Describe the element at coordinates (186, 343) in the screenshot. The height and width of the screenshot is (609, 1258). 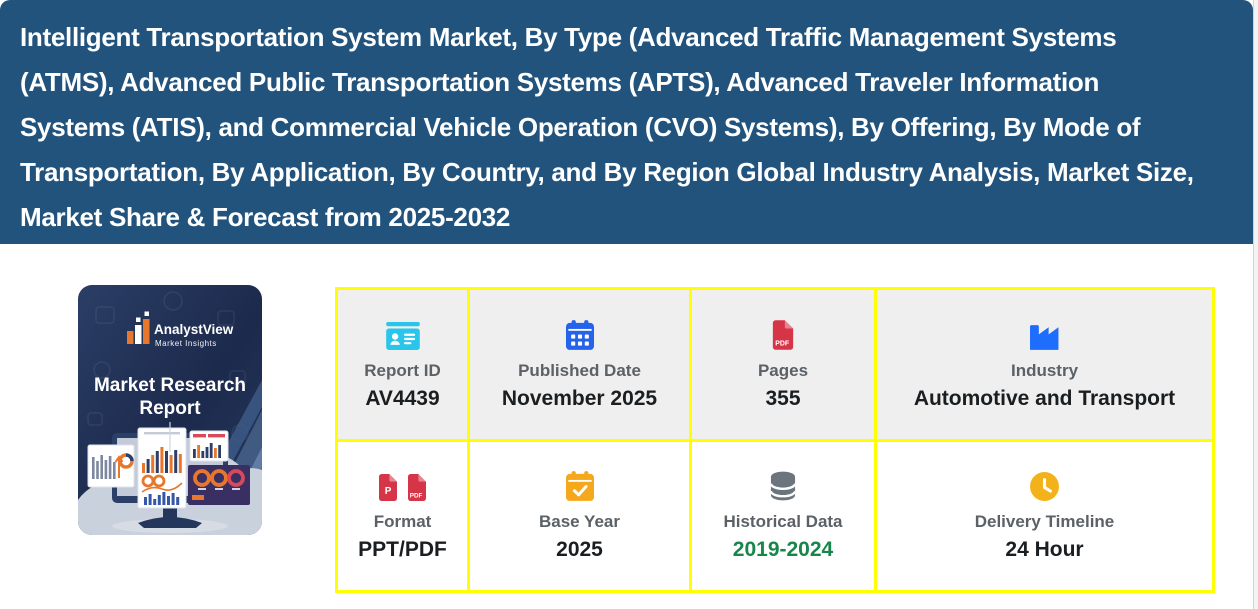
I see `brand-subtitle: Market Insights` at that location.